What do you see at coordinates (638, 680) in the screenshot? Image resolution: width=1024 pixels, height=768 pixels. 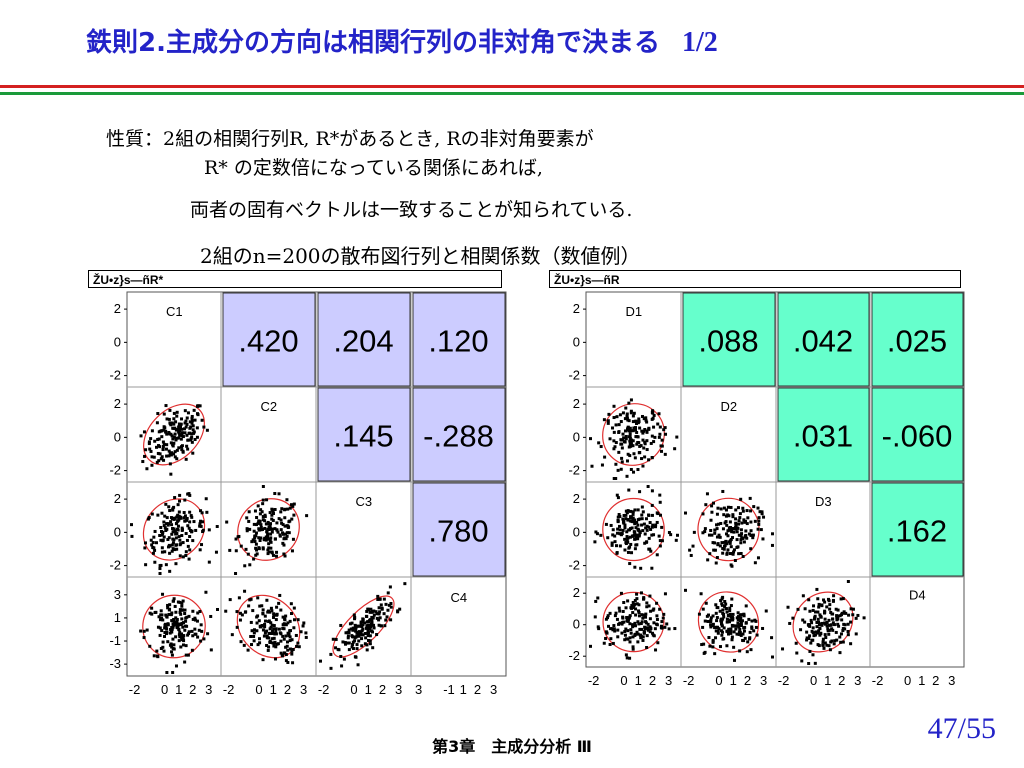 I see `x-tick-label: 1` at bounding box center [638, 680].